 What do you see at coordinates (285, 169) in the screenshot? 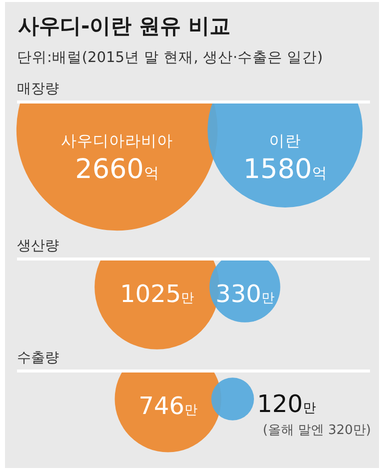
I see `data-label: 1580억` at bounding box center [285, 169].